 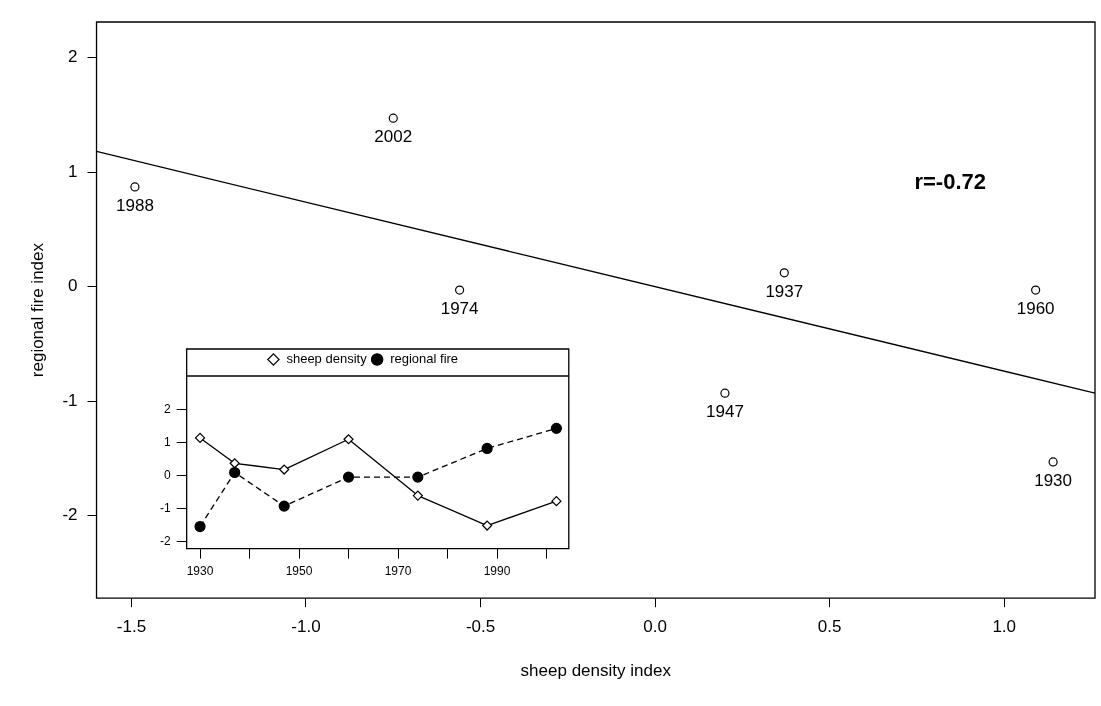 What do you see at coordinates (299, 571) in the screenshot?
I see `x-tick-label: 1950` at bounding box center [299, 571].